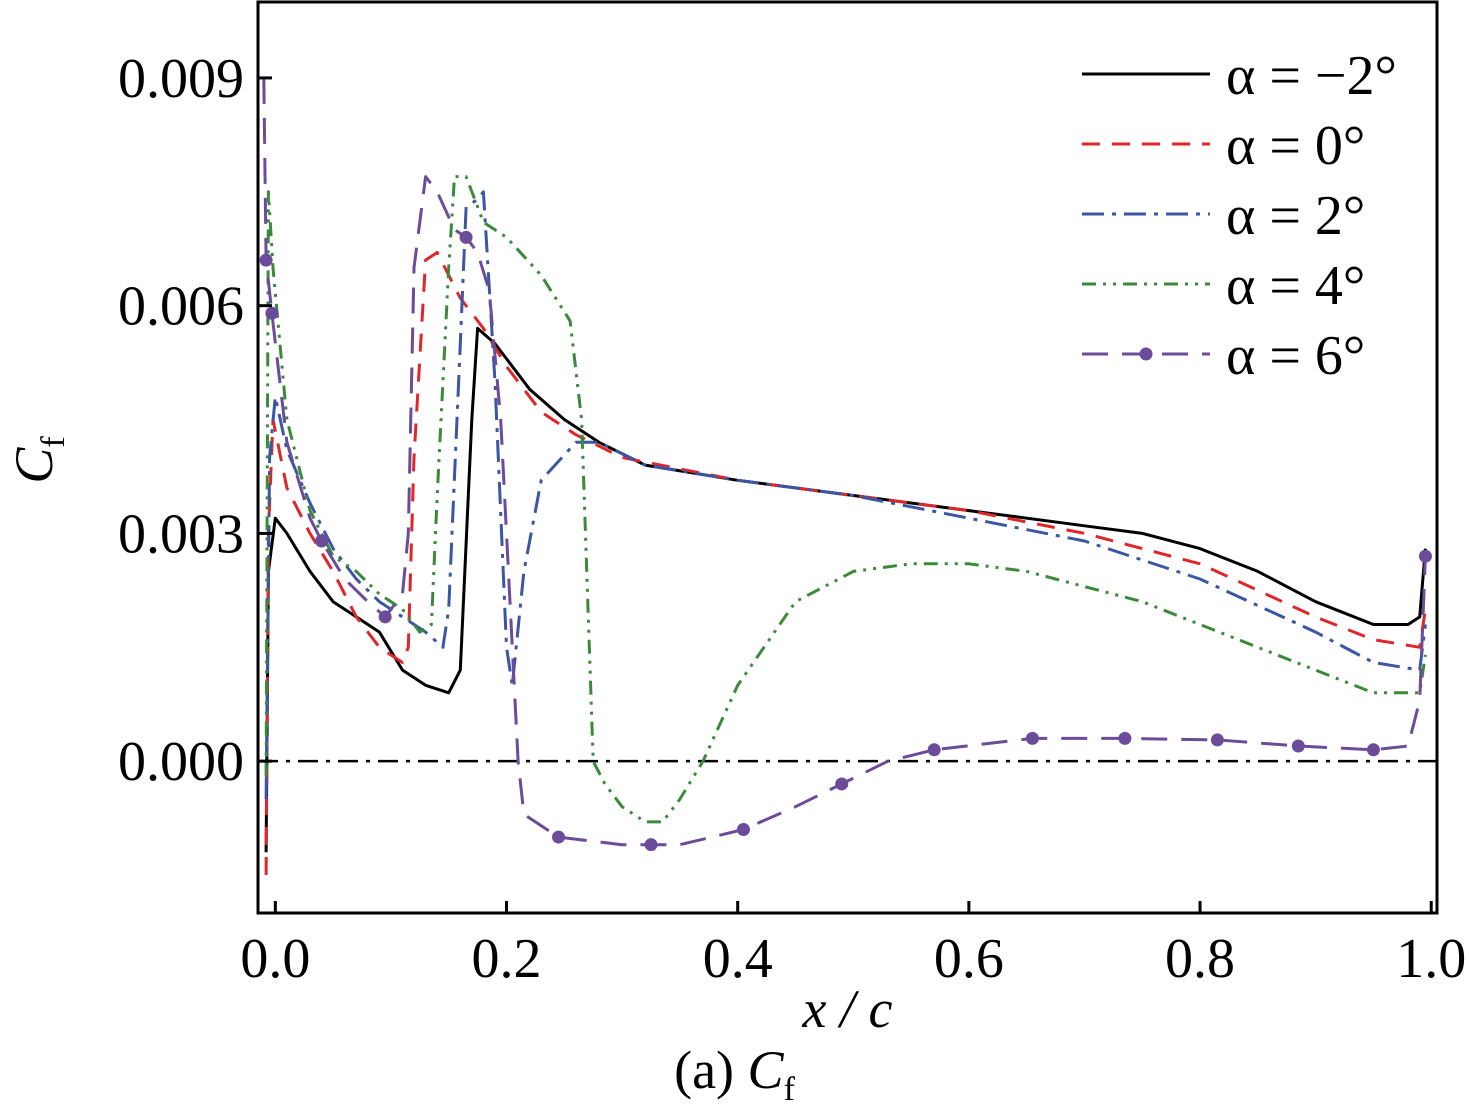  What do you see at coordinates (1431, 959) in the screenshot?
I see `x-tick-label-5: 1.0` at bounding box center [1431, 959].